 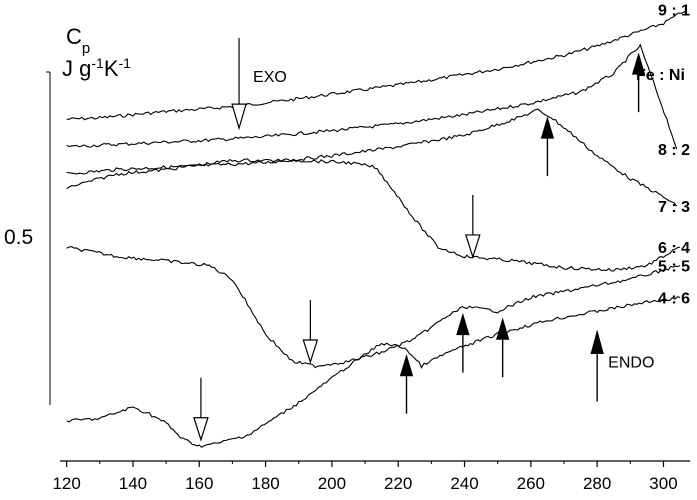 What do you see at coordinates (464, 483) in the screenshot?
I see `x-tick-label: 240` at bounding box center [464, 483].